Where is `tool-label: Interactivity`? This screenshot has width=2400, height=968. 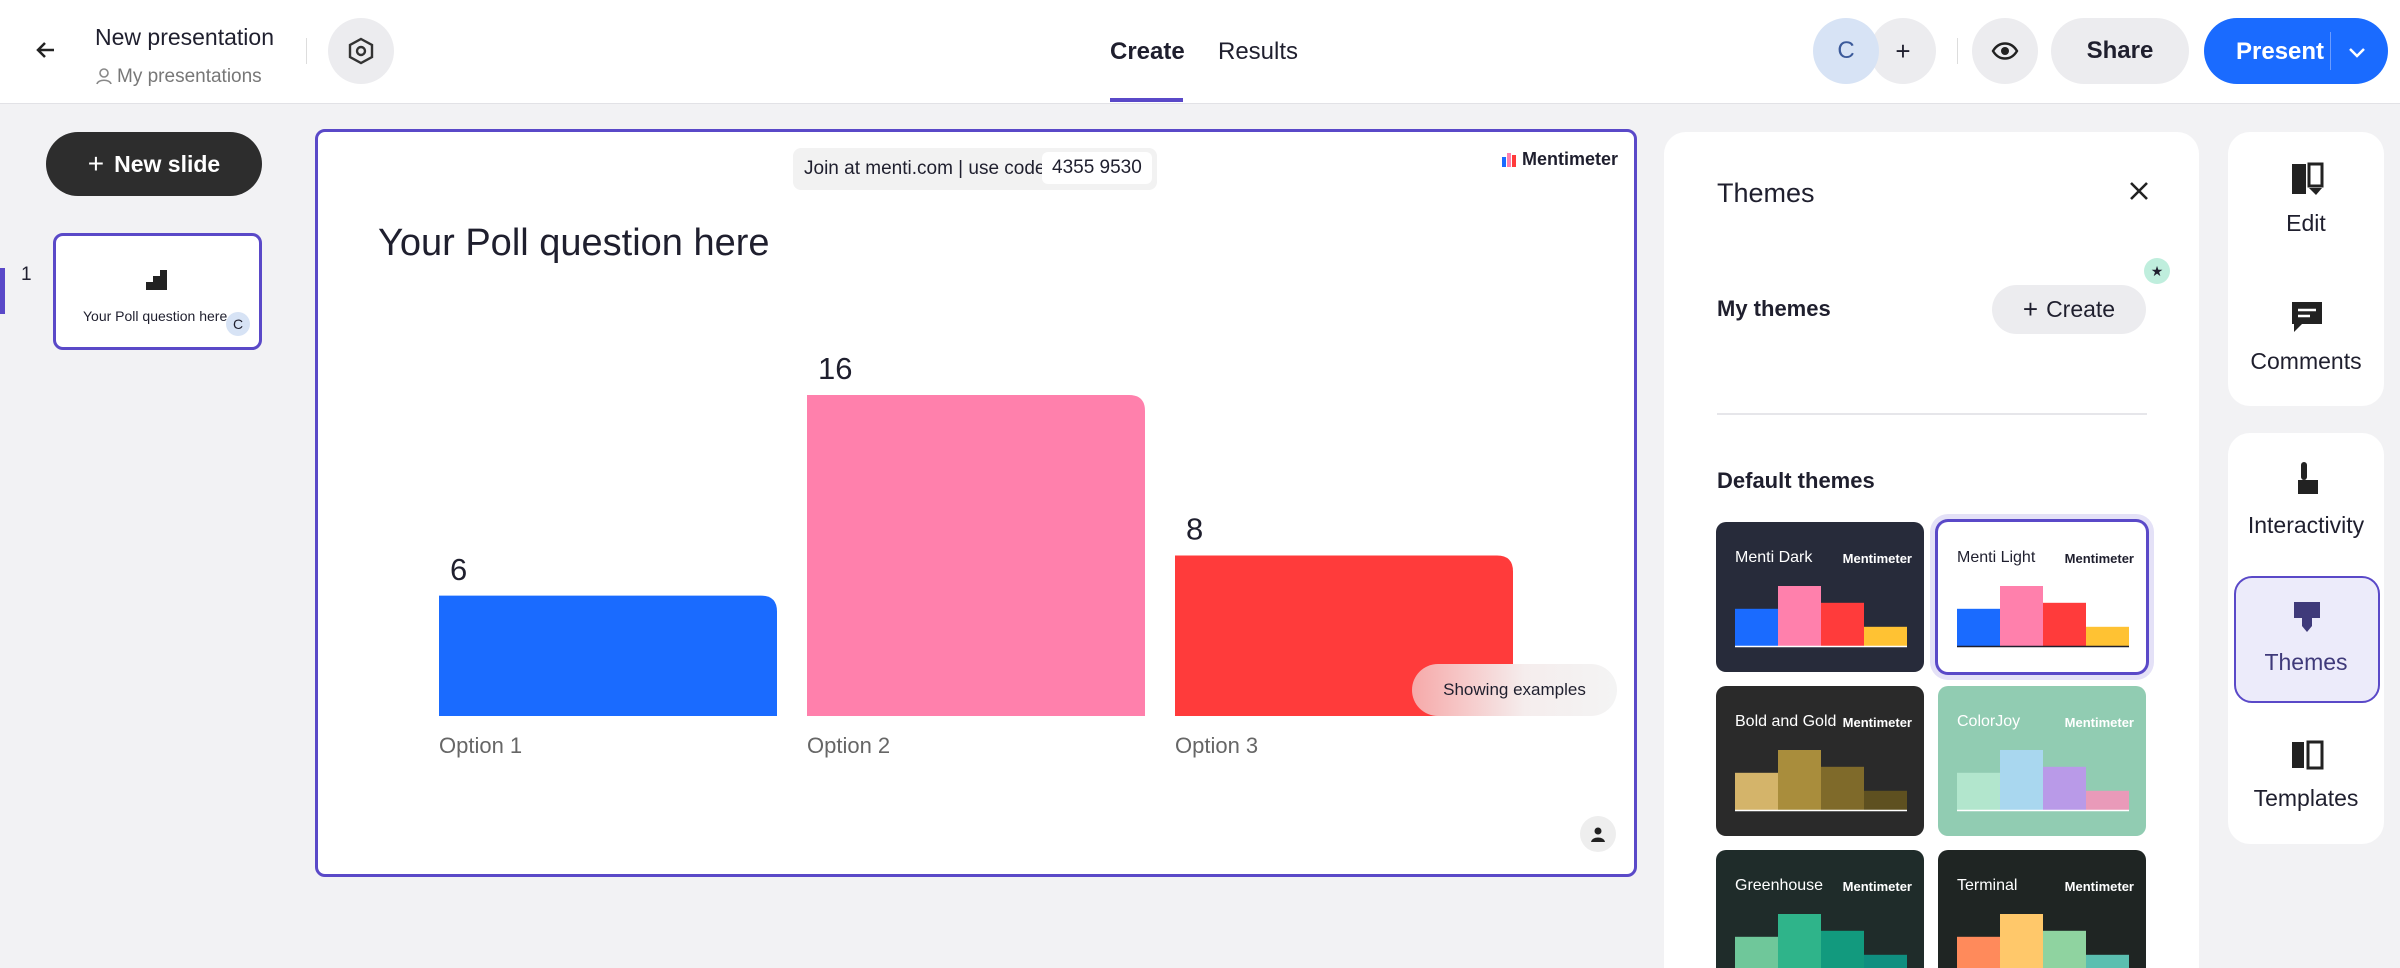 tool-label: Interactivity is located at coordinates (2306, 525).